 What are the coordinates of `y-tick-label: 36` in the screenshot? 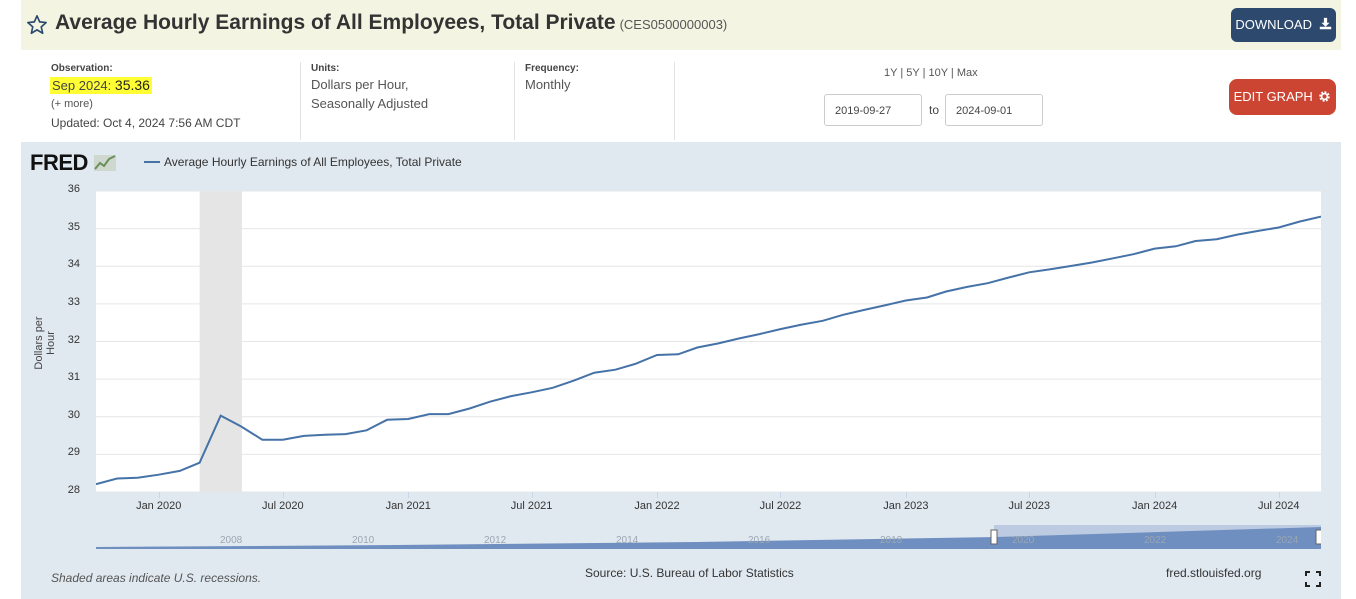 It's located at (73, 189).